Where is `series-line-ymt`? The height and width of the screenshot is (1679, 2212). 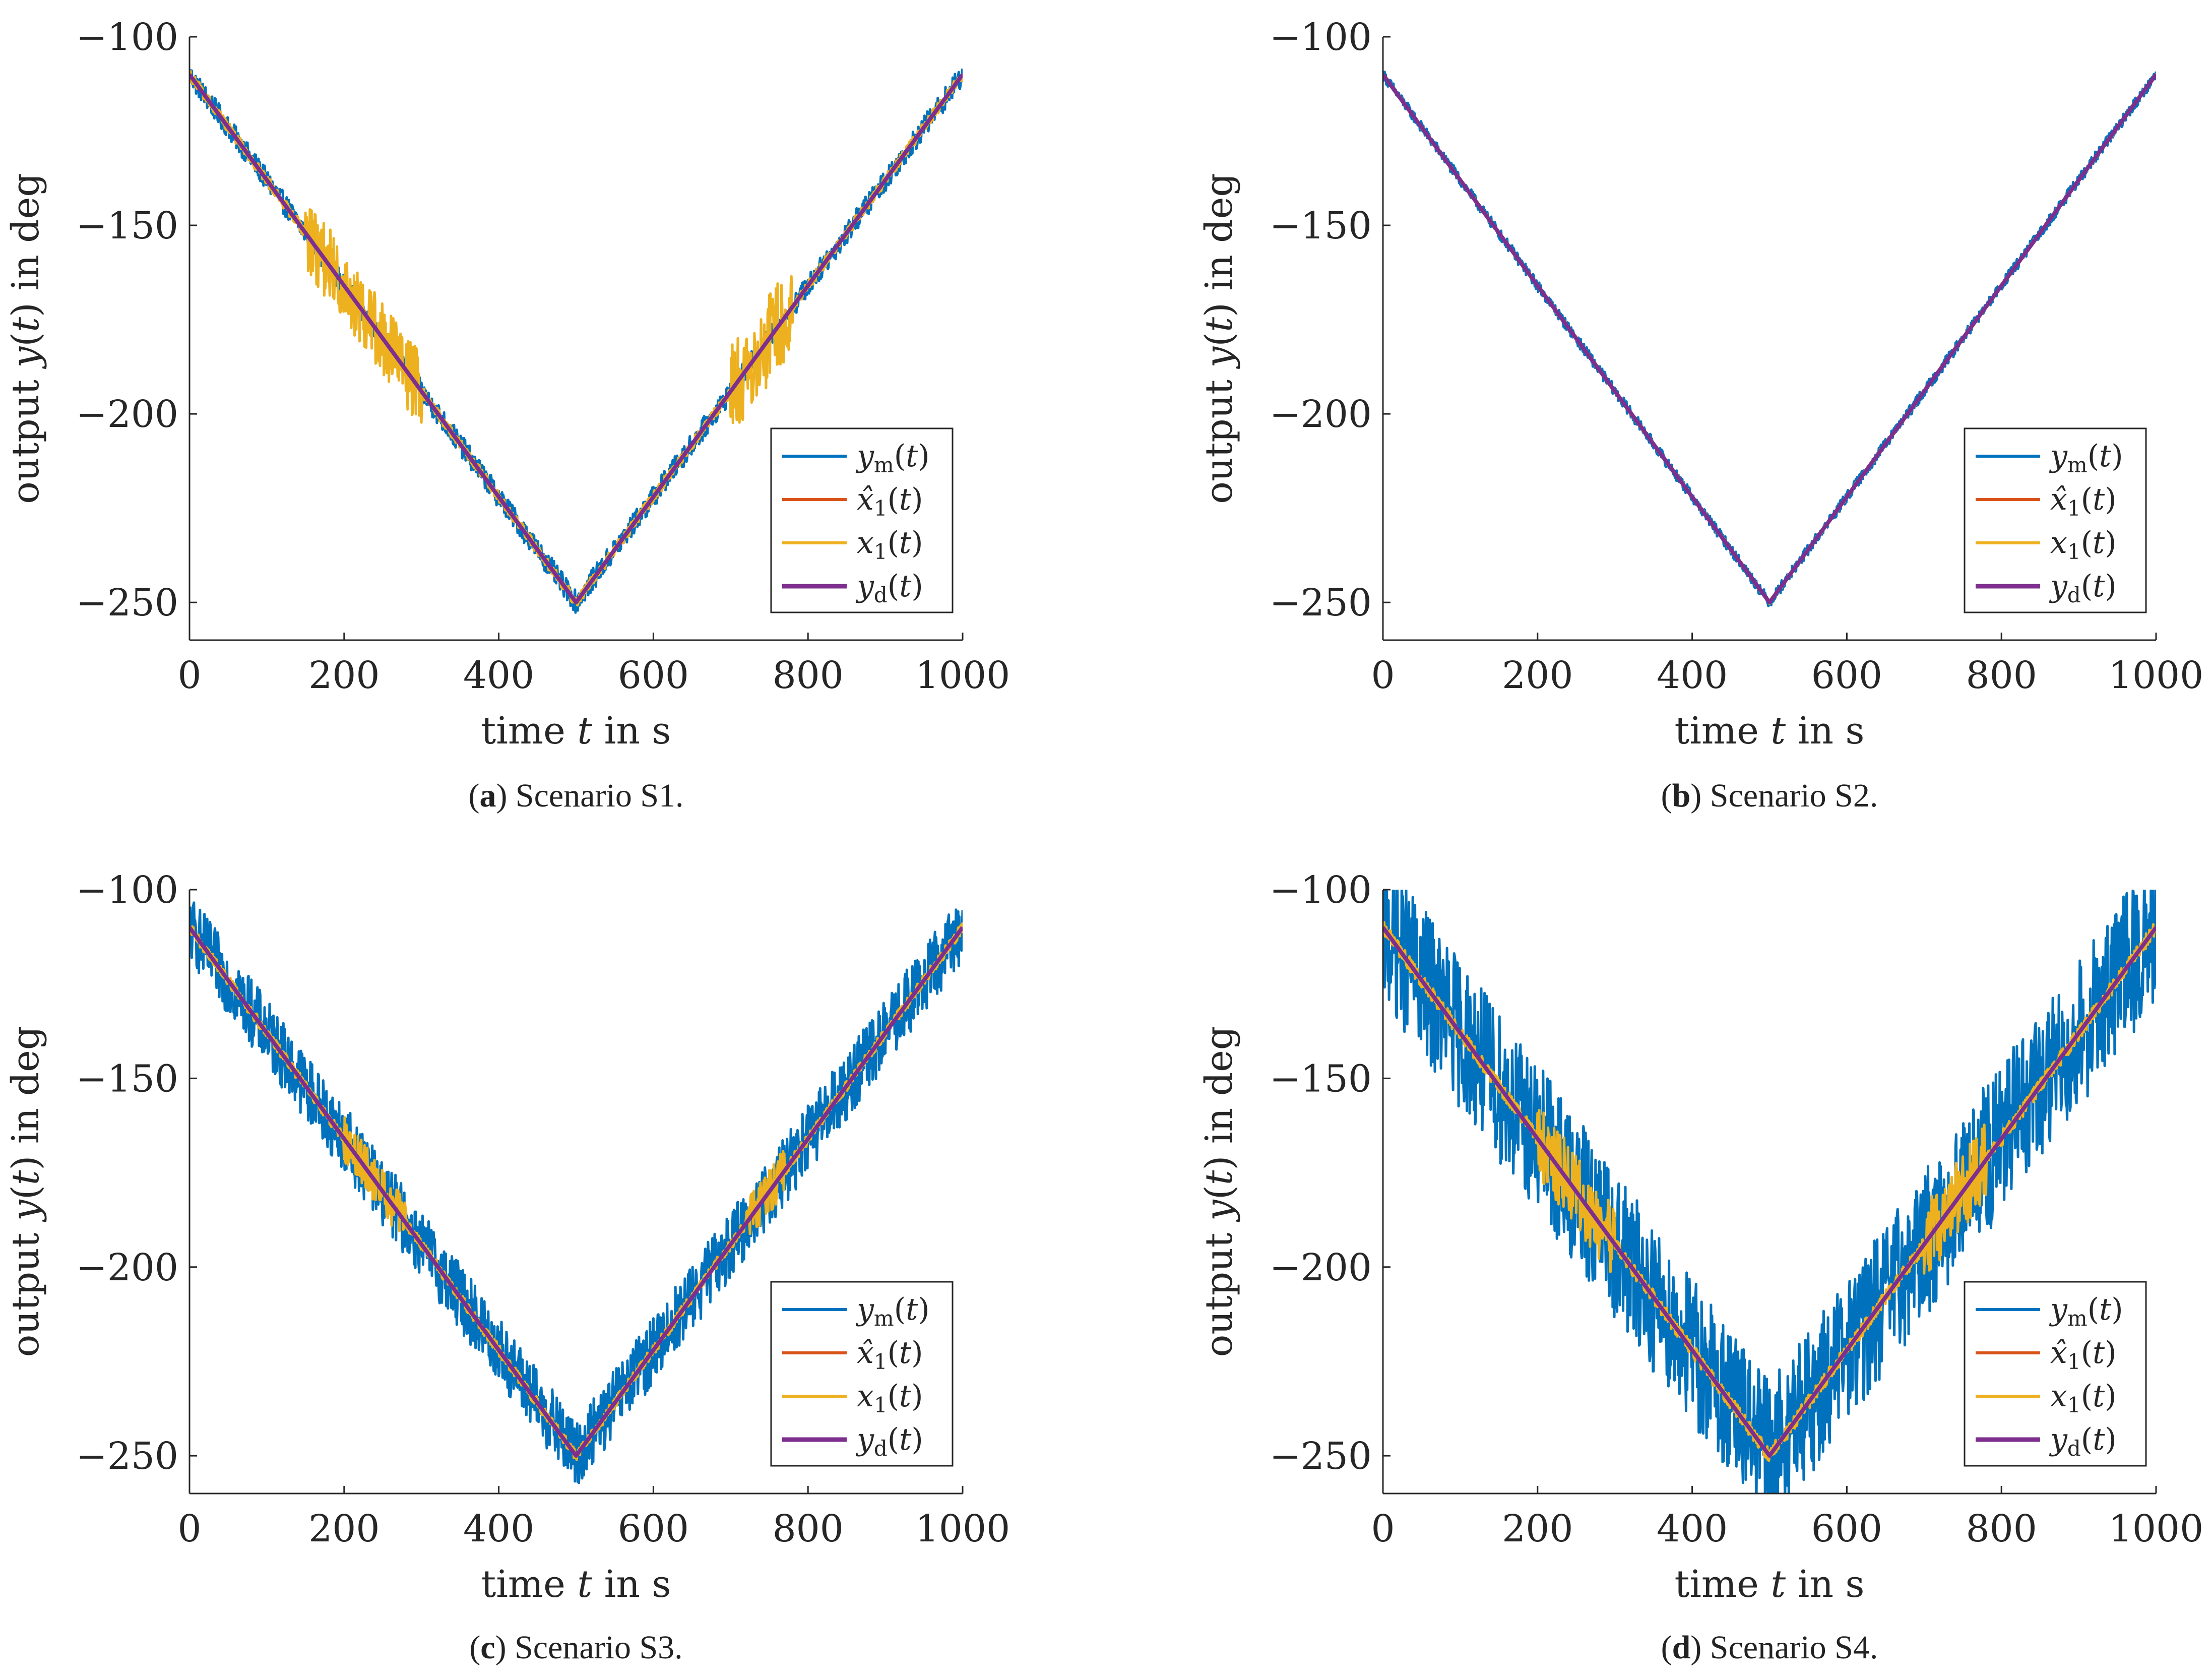
series-line-ymt is located at coordinates (576, 1192).